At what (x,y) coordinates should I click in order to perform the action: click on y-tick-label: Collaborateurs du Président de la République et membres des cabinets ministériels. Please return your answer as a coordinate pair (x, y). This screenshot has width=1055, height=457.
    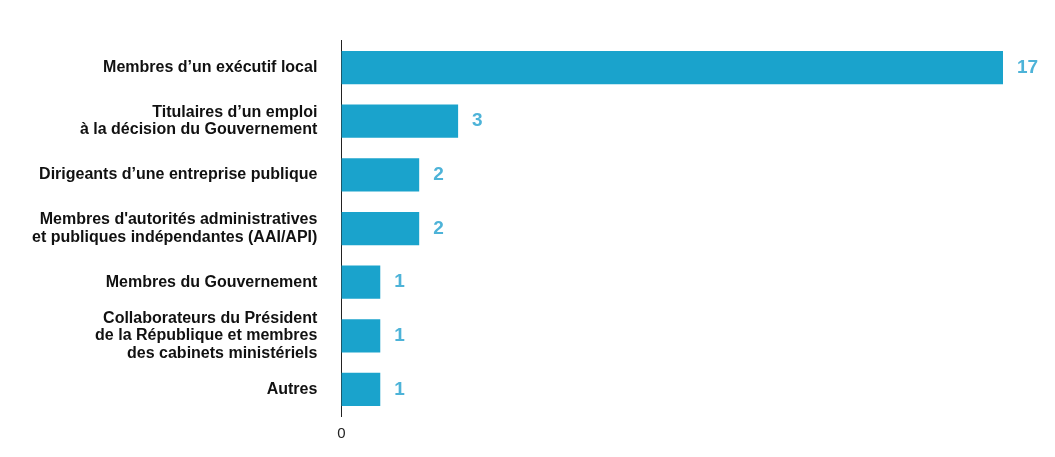
    Looking at the image, I should click on (207, 334).